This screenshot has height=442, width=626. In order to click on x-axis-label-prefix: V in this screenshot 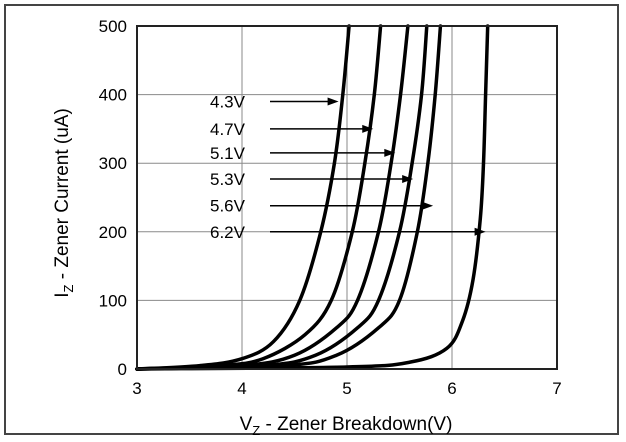, I will do `click(246, 424)`.